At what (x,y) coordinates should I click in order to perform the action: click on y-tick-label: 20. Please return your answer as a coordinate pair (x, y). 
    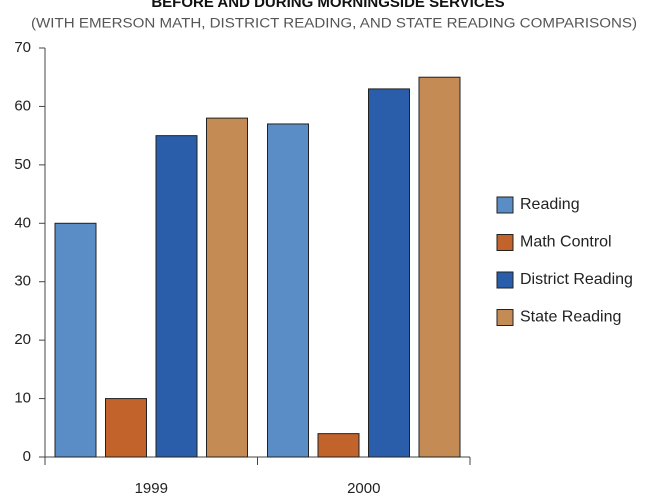
    Looking at the image, I should click on (22, 339).